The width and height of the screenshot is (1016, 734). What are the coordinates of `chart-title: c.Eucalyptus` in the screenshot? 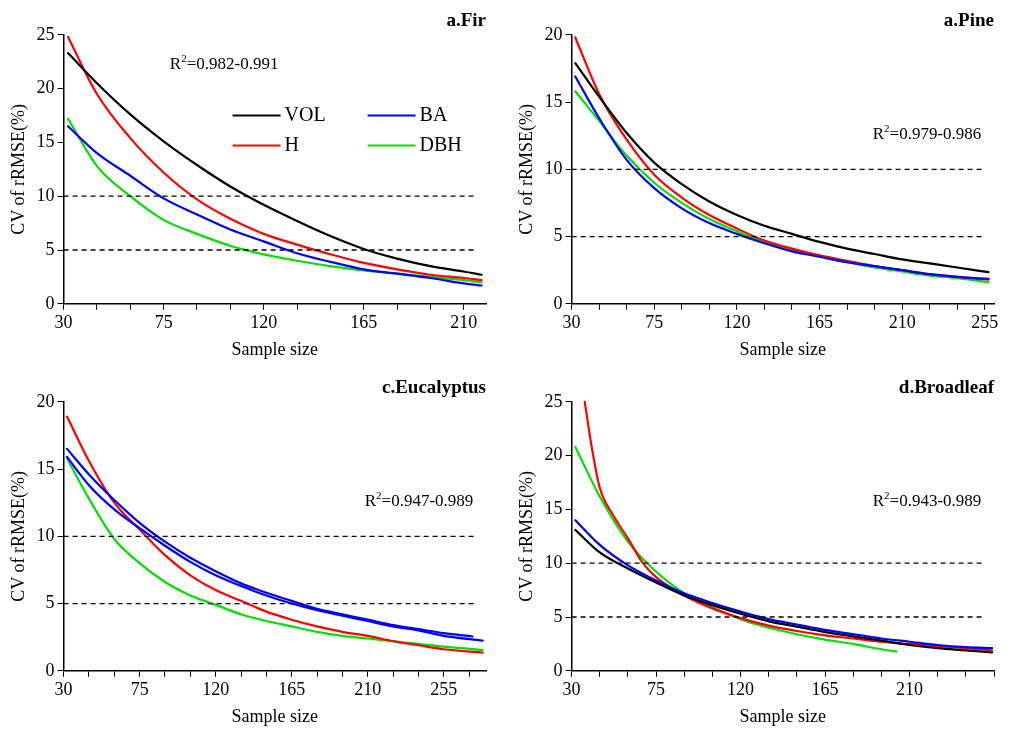 It's located at (434, 387).